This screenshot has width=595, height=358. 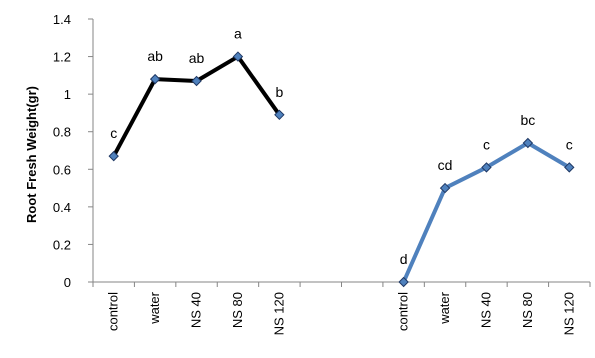 I want to click on data-label: cd, so click(x=445, y=165).